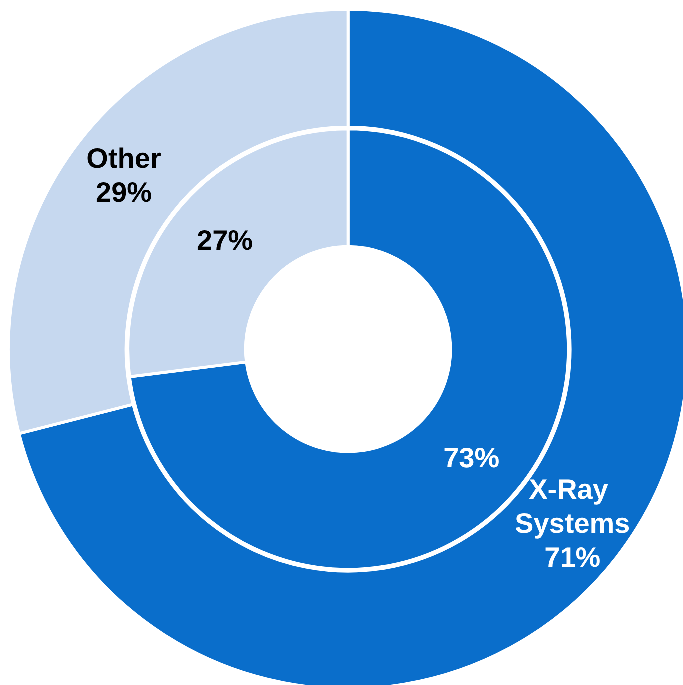 The height and width of the screenshot is (685, 683). Describe the element at coordinates (124, 192) in the screenshot. I see `data-label: 29%` at that location.